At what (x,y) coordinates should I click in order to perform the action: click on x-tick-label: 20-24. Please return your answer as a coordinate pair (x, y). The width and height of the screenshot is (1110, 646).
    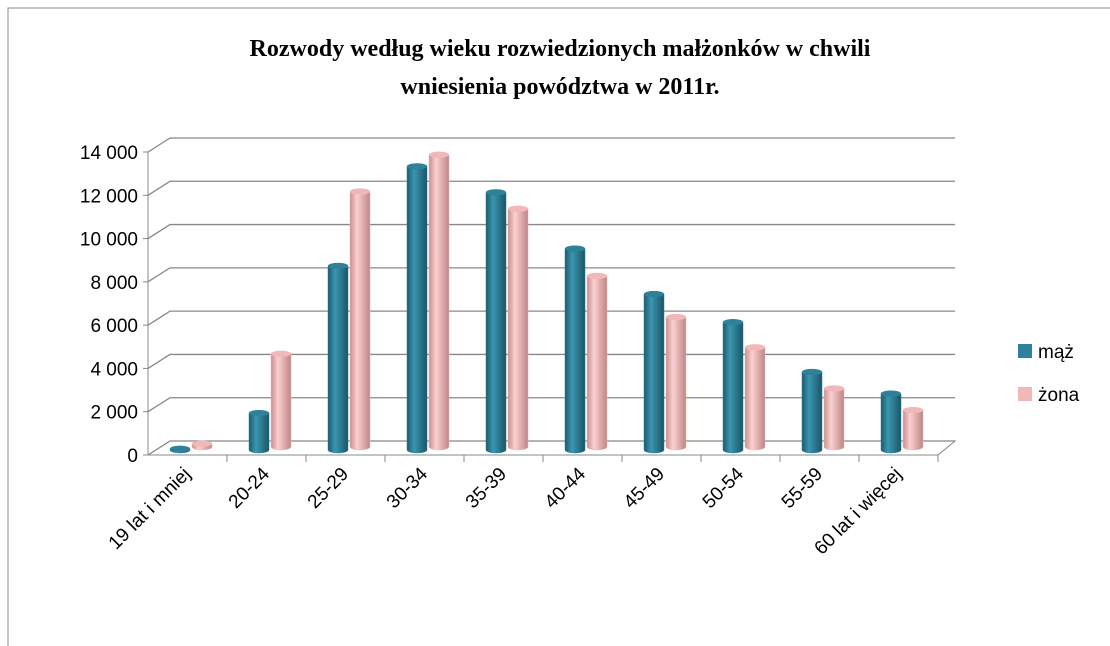
    Looking at the image, I should click on (250, 488).